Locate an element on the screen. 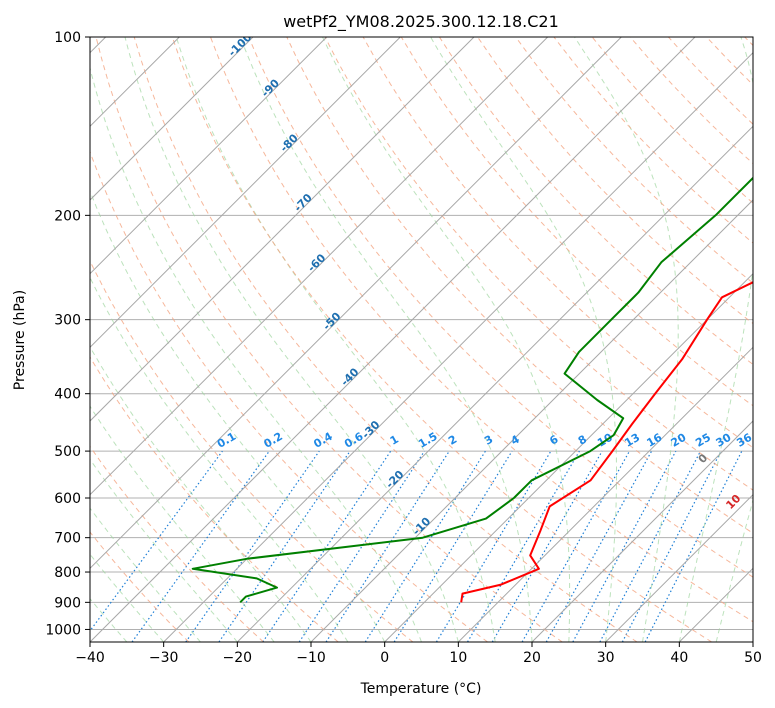 This screenshot has width=775, height=708. y-axis-ticks: 100 200 300 400 500 600 700 800 900 1000 is located at coordinates (67, 334).